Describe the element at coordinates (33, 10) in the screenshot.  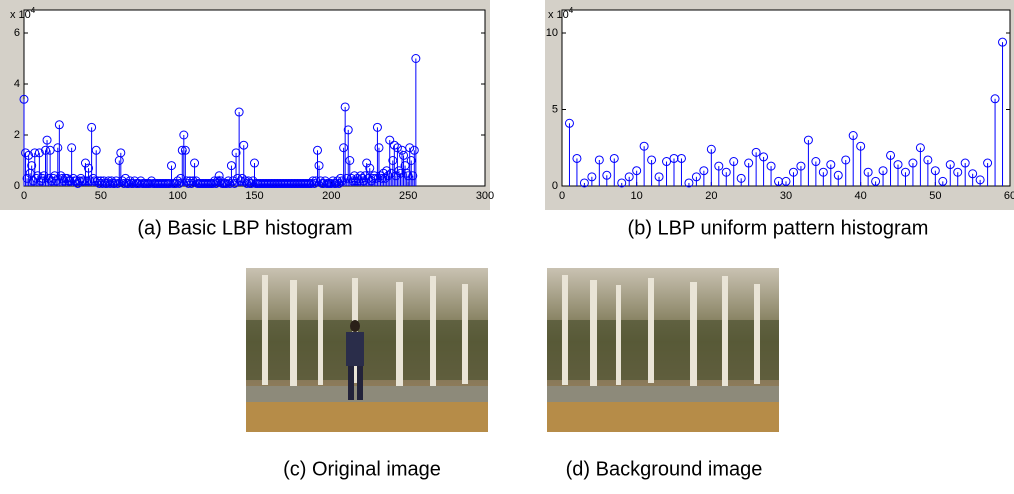
I see `y-multiplier-exponent: 4` at that location.